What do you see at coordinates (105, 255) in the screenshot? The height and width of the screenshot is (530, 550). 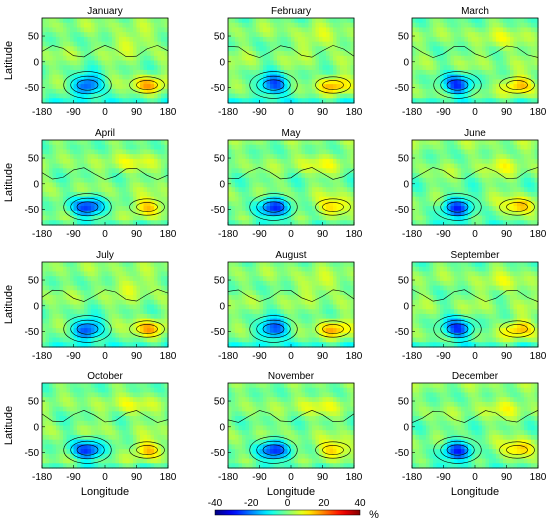 I see `panel-title: July` at bounding box center [105, 255].